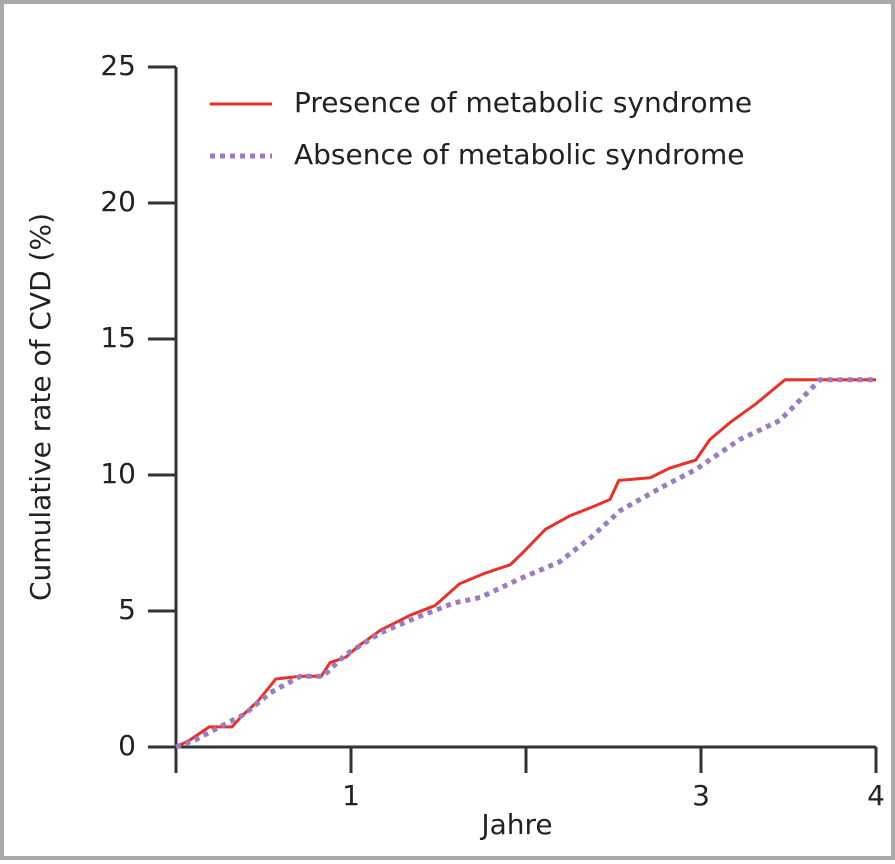 Image resolution: width=895 pixels, height=864 pixels. Describe the element at coordinates (118, 201) in the screenshot. I see `y-tick-label: 20` at that location.